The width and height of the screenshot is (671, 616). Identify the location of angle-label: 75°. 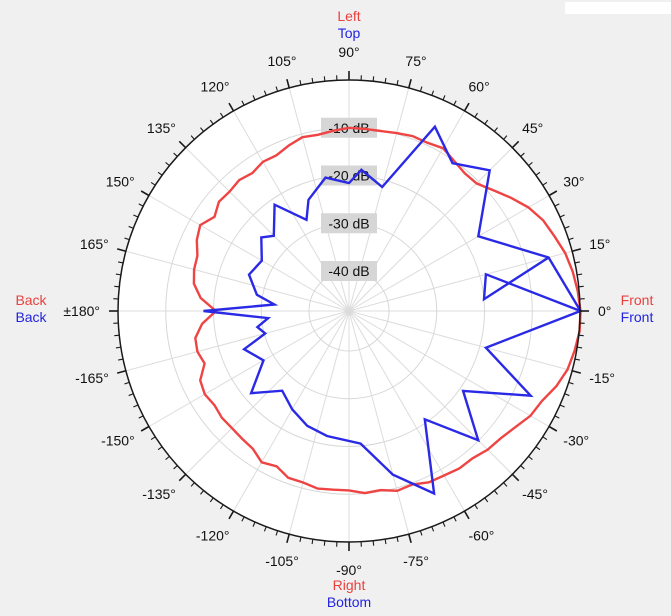
(415, 61).